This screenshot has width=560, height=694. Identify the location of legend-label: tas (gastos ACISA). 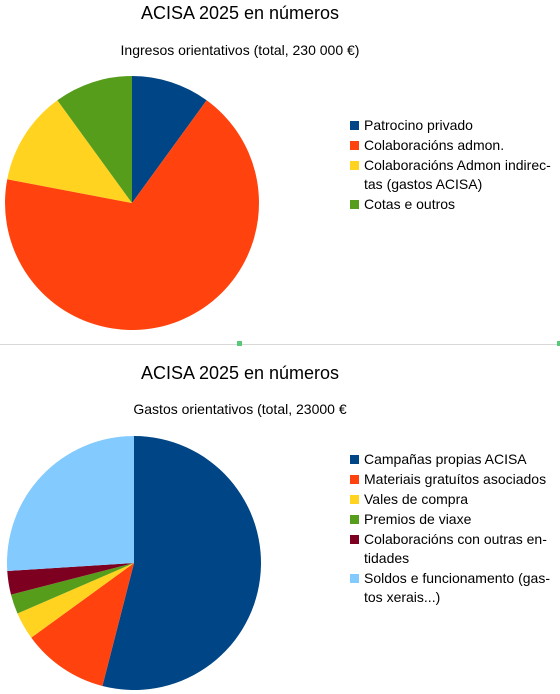
(423, 184).